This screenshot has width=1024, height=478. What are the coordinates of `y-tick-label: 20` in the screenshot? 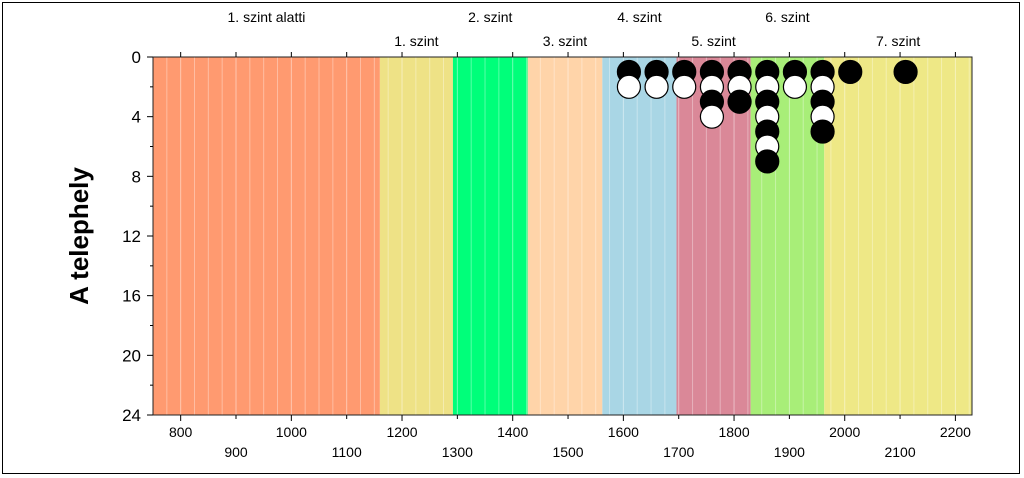 It's located at (131, 355).